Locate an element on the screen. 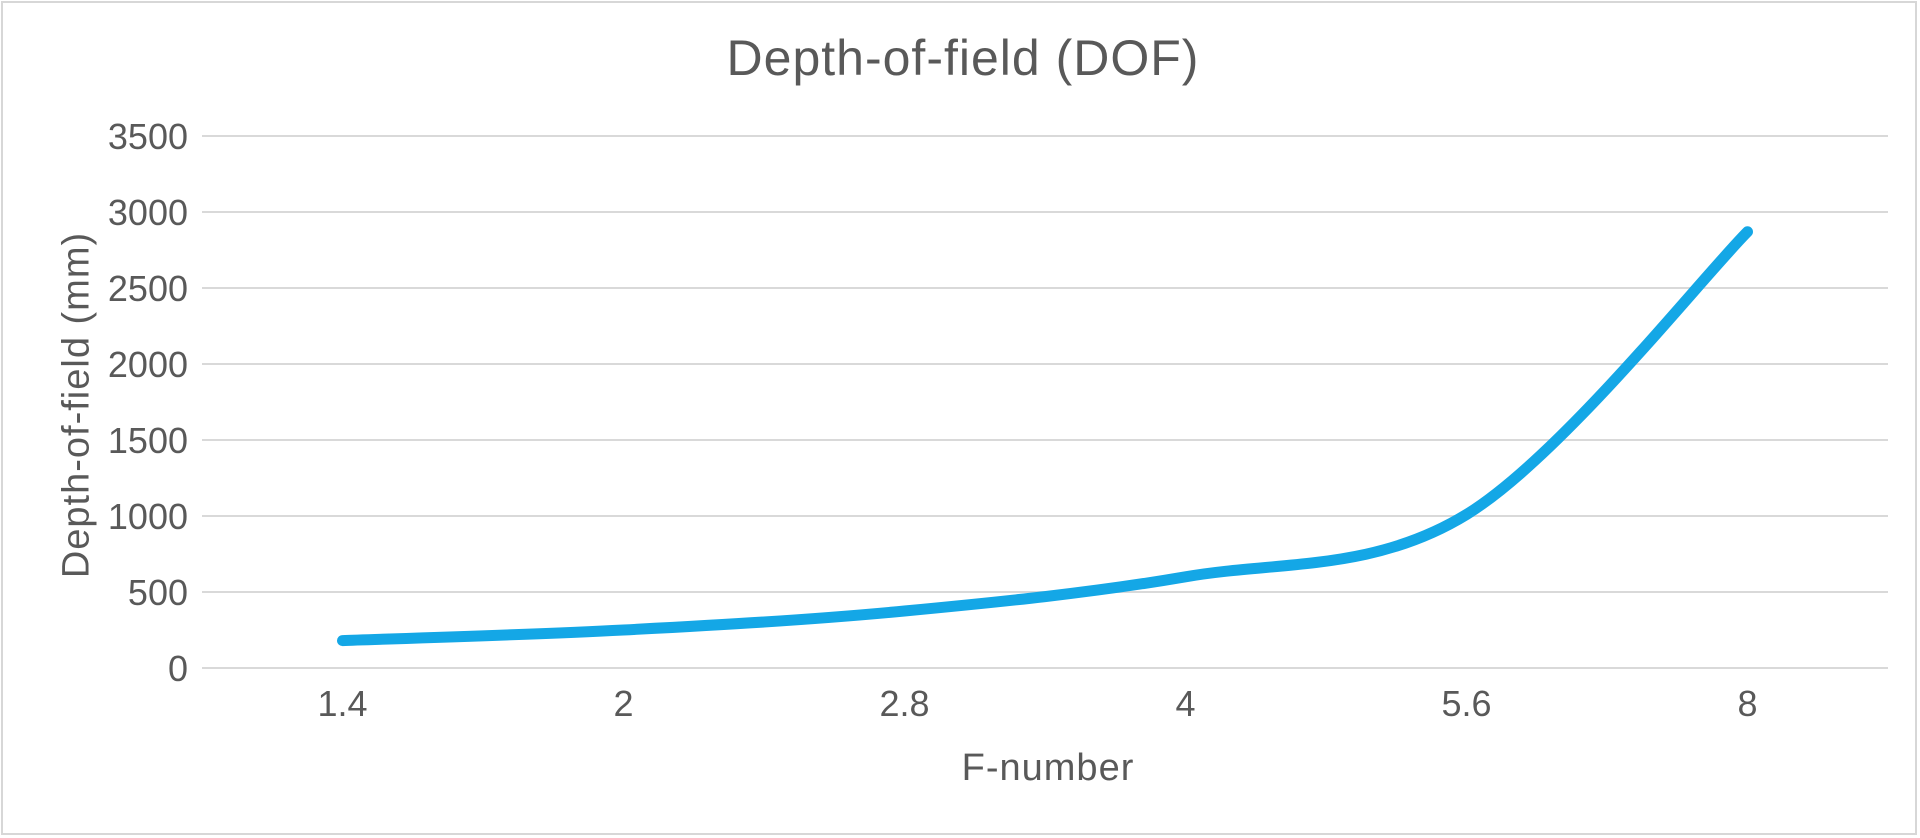  x-axis-title: F-number is located at coordinates (1048, 768).